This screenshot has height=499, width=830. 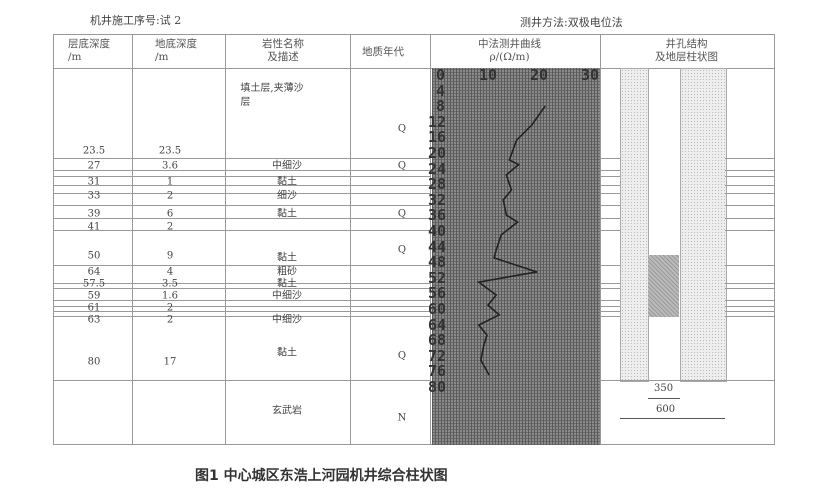 What do you see at coordinates (437, 231) in the screenshot?
I see `depth-tick-label: 40` at bounding box center [437, 231].